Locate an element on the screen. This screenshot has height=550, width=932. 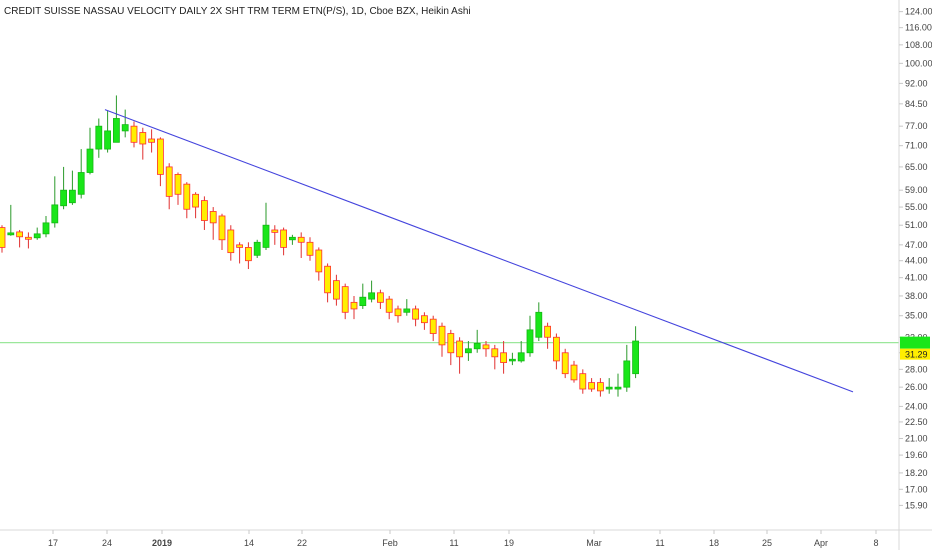
x-tick-label: 18 is located at coordinates (714, 543).